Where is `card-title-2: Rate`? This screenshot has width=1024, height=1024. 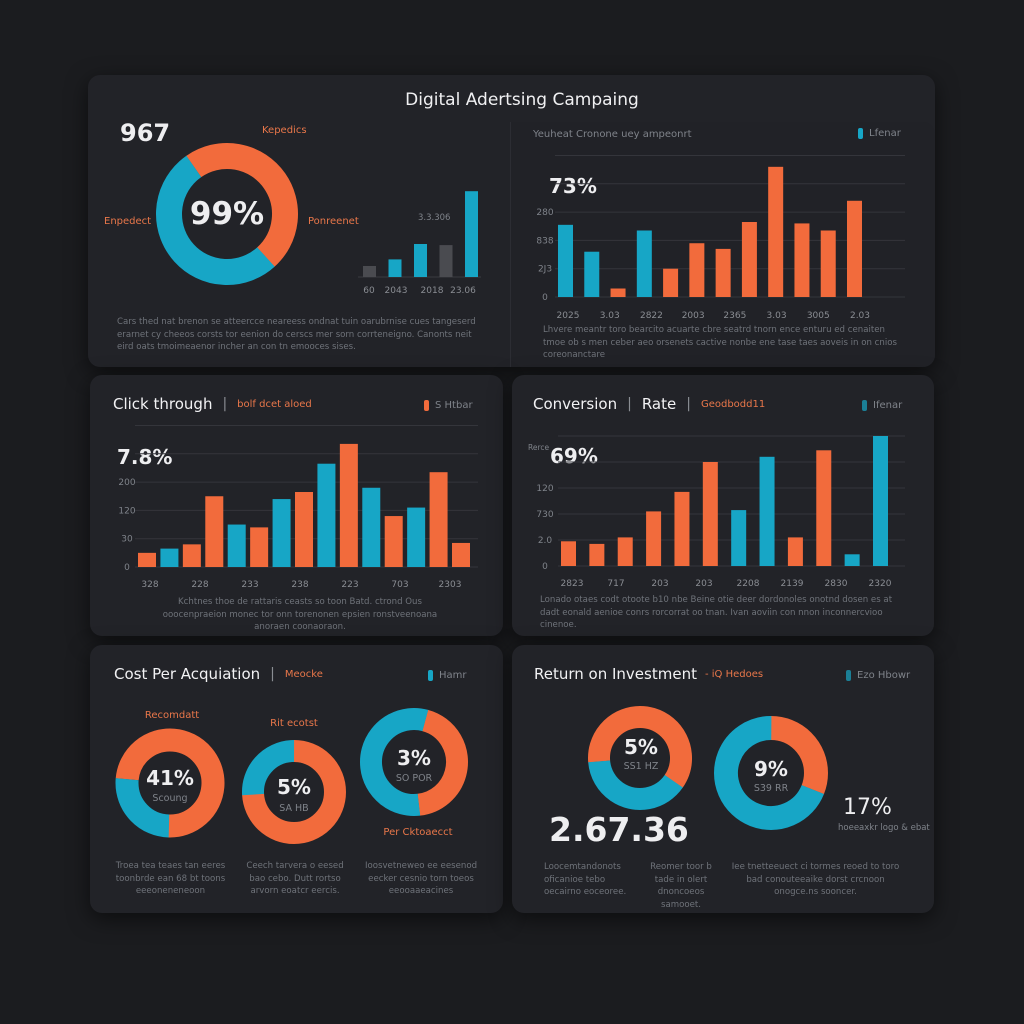 card-title-2: Rate is located at coordinates (659, 404).